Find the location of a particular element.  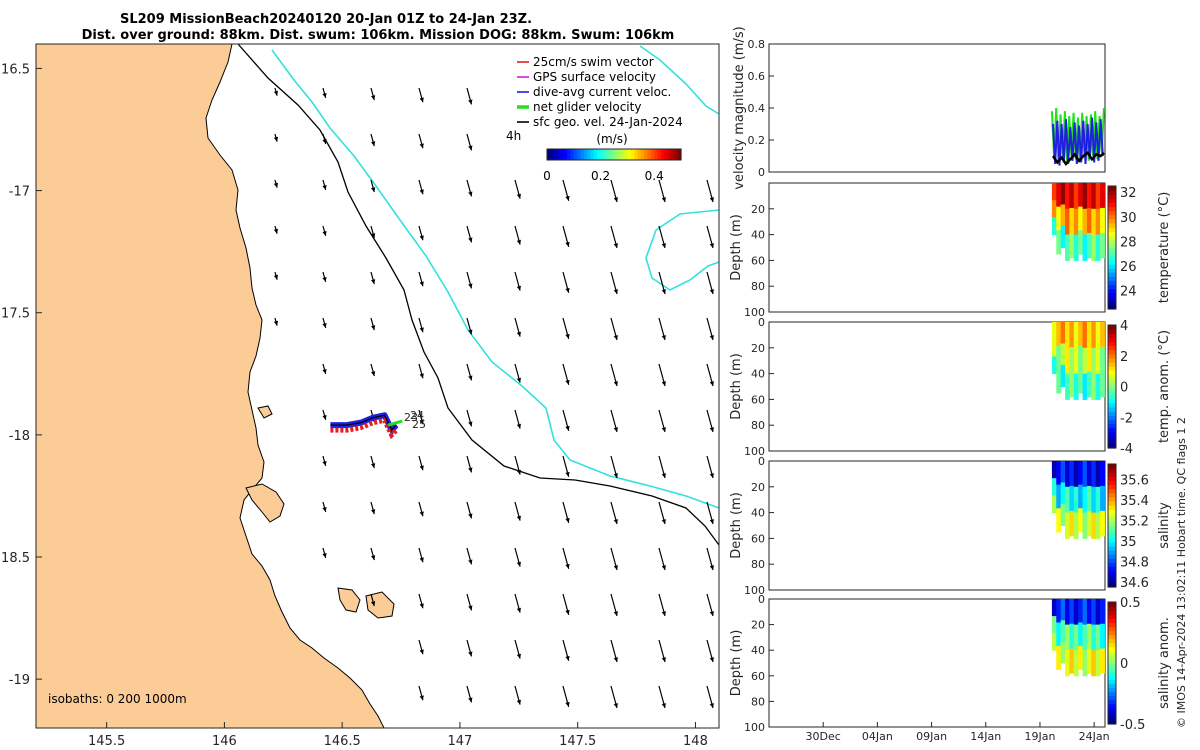

velocity-ylabel: velocity magnitude (m/s) is located at coordinates (739, 107).